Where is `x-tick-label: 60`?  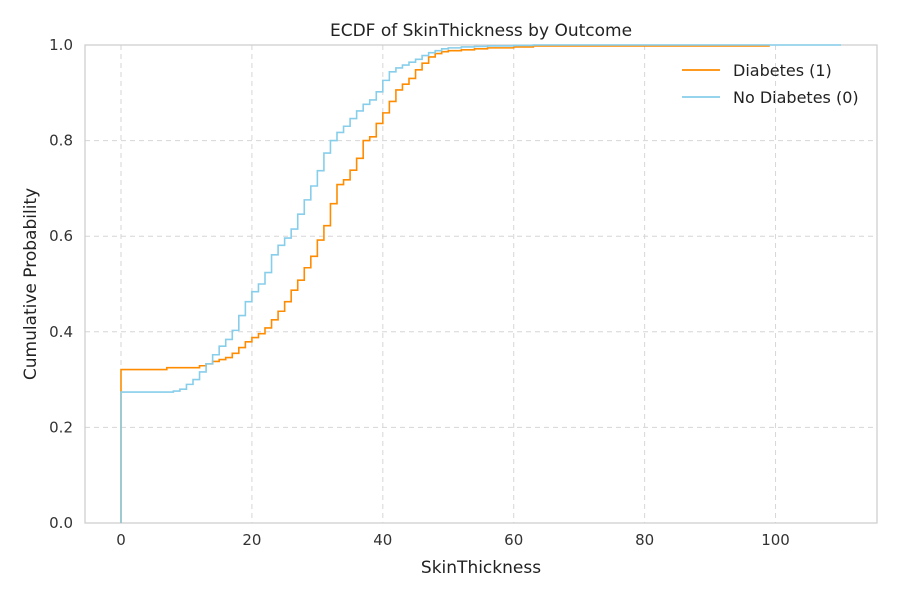
x-tick-label: 60 is located at coordinates (513, 540).